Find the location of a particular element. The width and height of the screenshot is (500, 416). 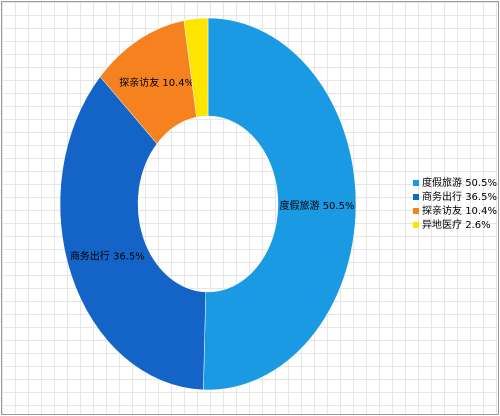

label-category: 异地医疗 is located at coordinates (442, 224).